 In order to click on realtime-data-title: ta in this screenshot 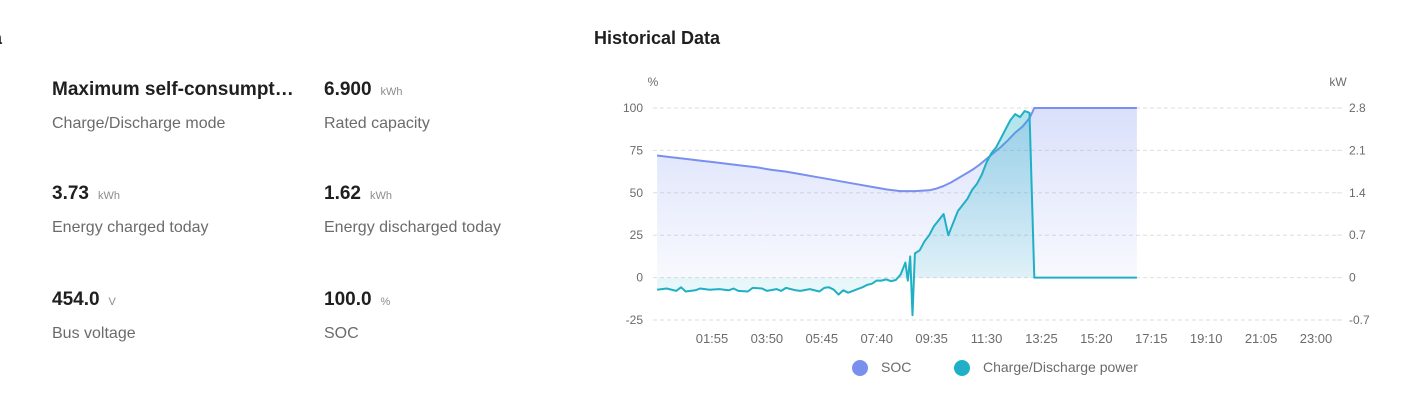, I will do `click(1, 38)`.